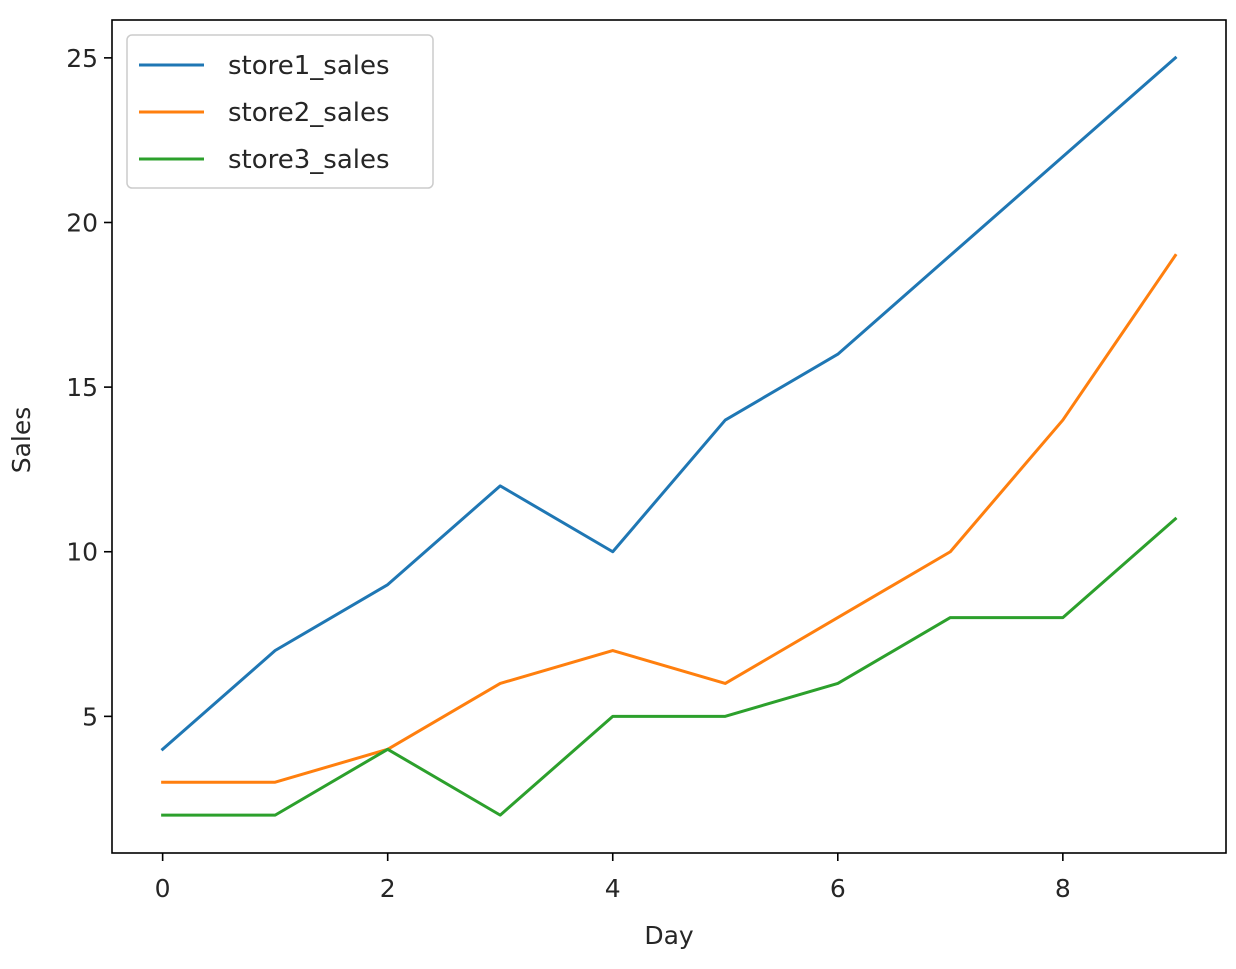  Describe the element at coordinates (90, 716) in the screenshot. I see `y-tick-label: 5` at that location.